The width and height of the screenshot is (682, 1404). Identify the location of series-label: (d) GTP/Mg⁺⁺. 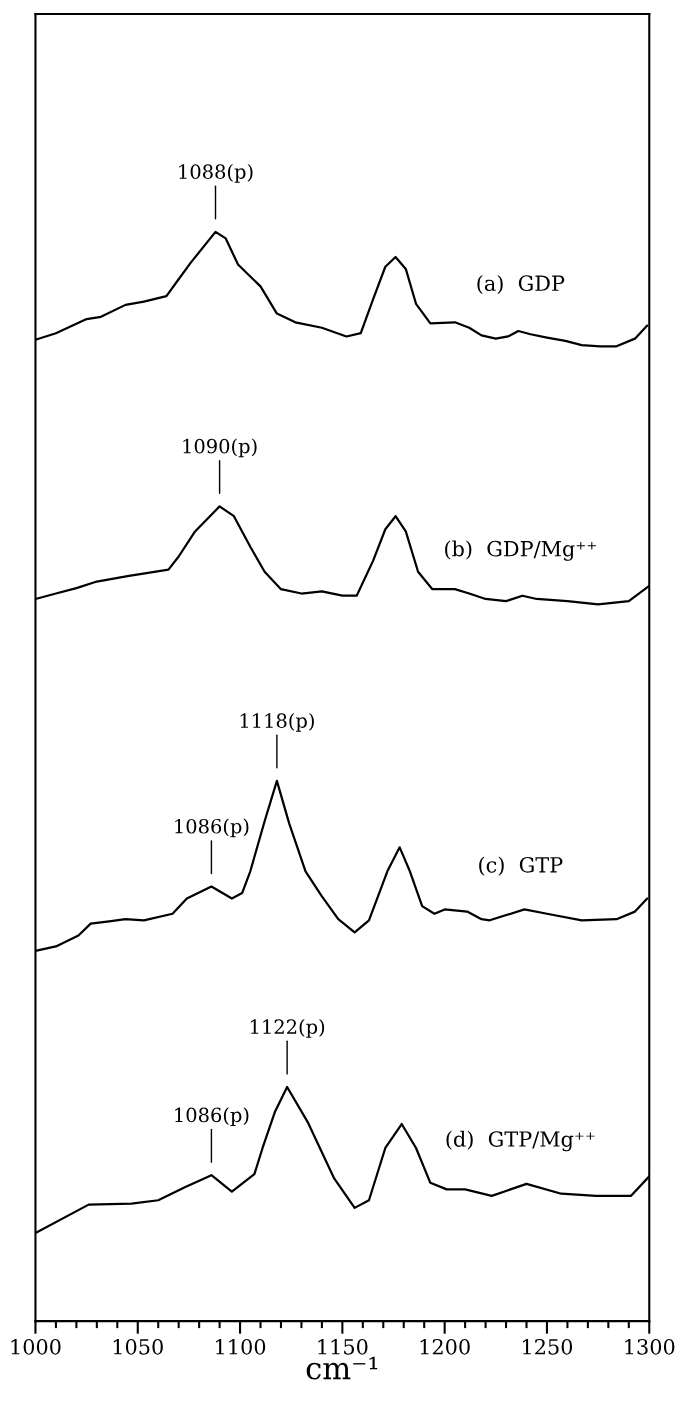
(520, 1141).